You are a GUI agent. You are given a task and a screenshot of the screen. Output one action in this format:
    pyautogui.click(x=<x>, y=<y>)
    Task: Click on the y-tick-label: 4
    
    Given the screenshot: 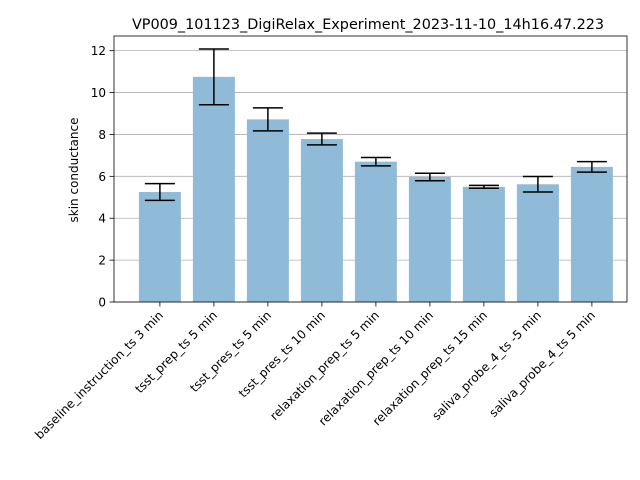 What is the action you would take?
    pyautogui.click(x=102, y=219)
    